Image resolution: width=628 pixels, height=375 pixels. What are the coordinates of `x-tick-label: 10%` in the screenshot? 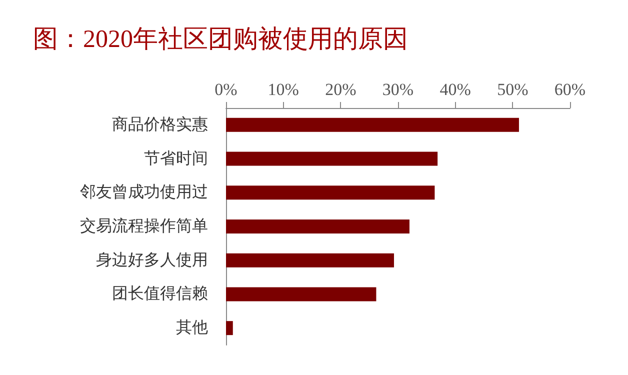 It's located at (283, 89).